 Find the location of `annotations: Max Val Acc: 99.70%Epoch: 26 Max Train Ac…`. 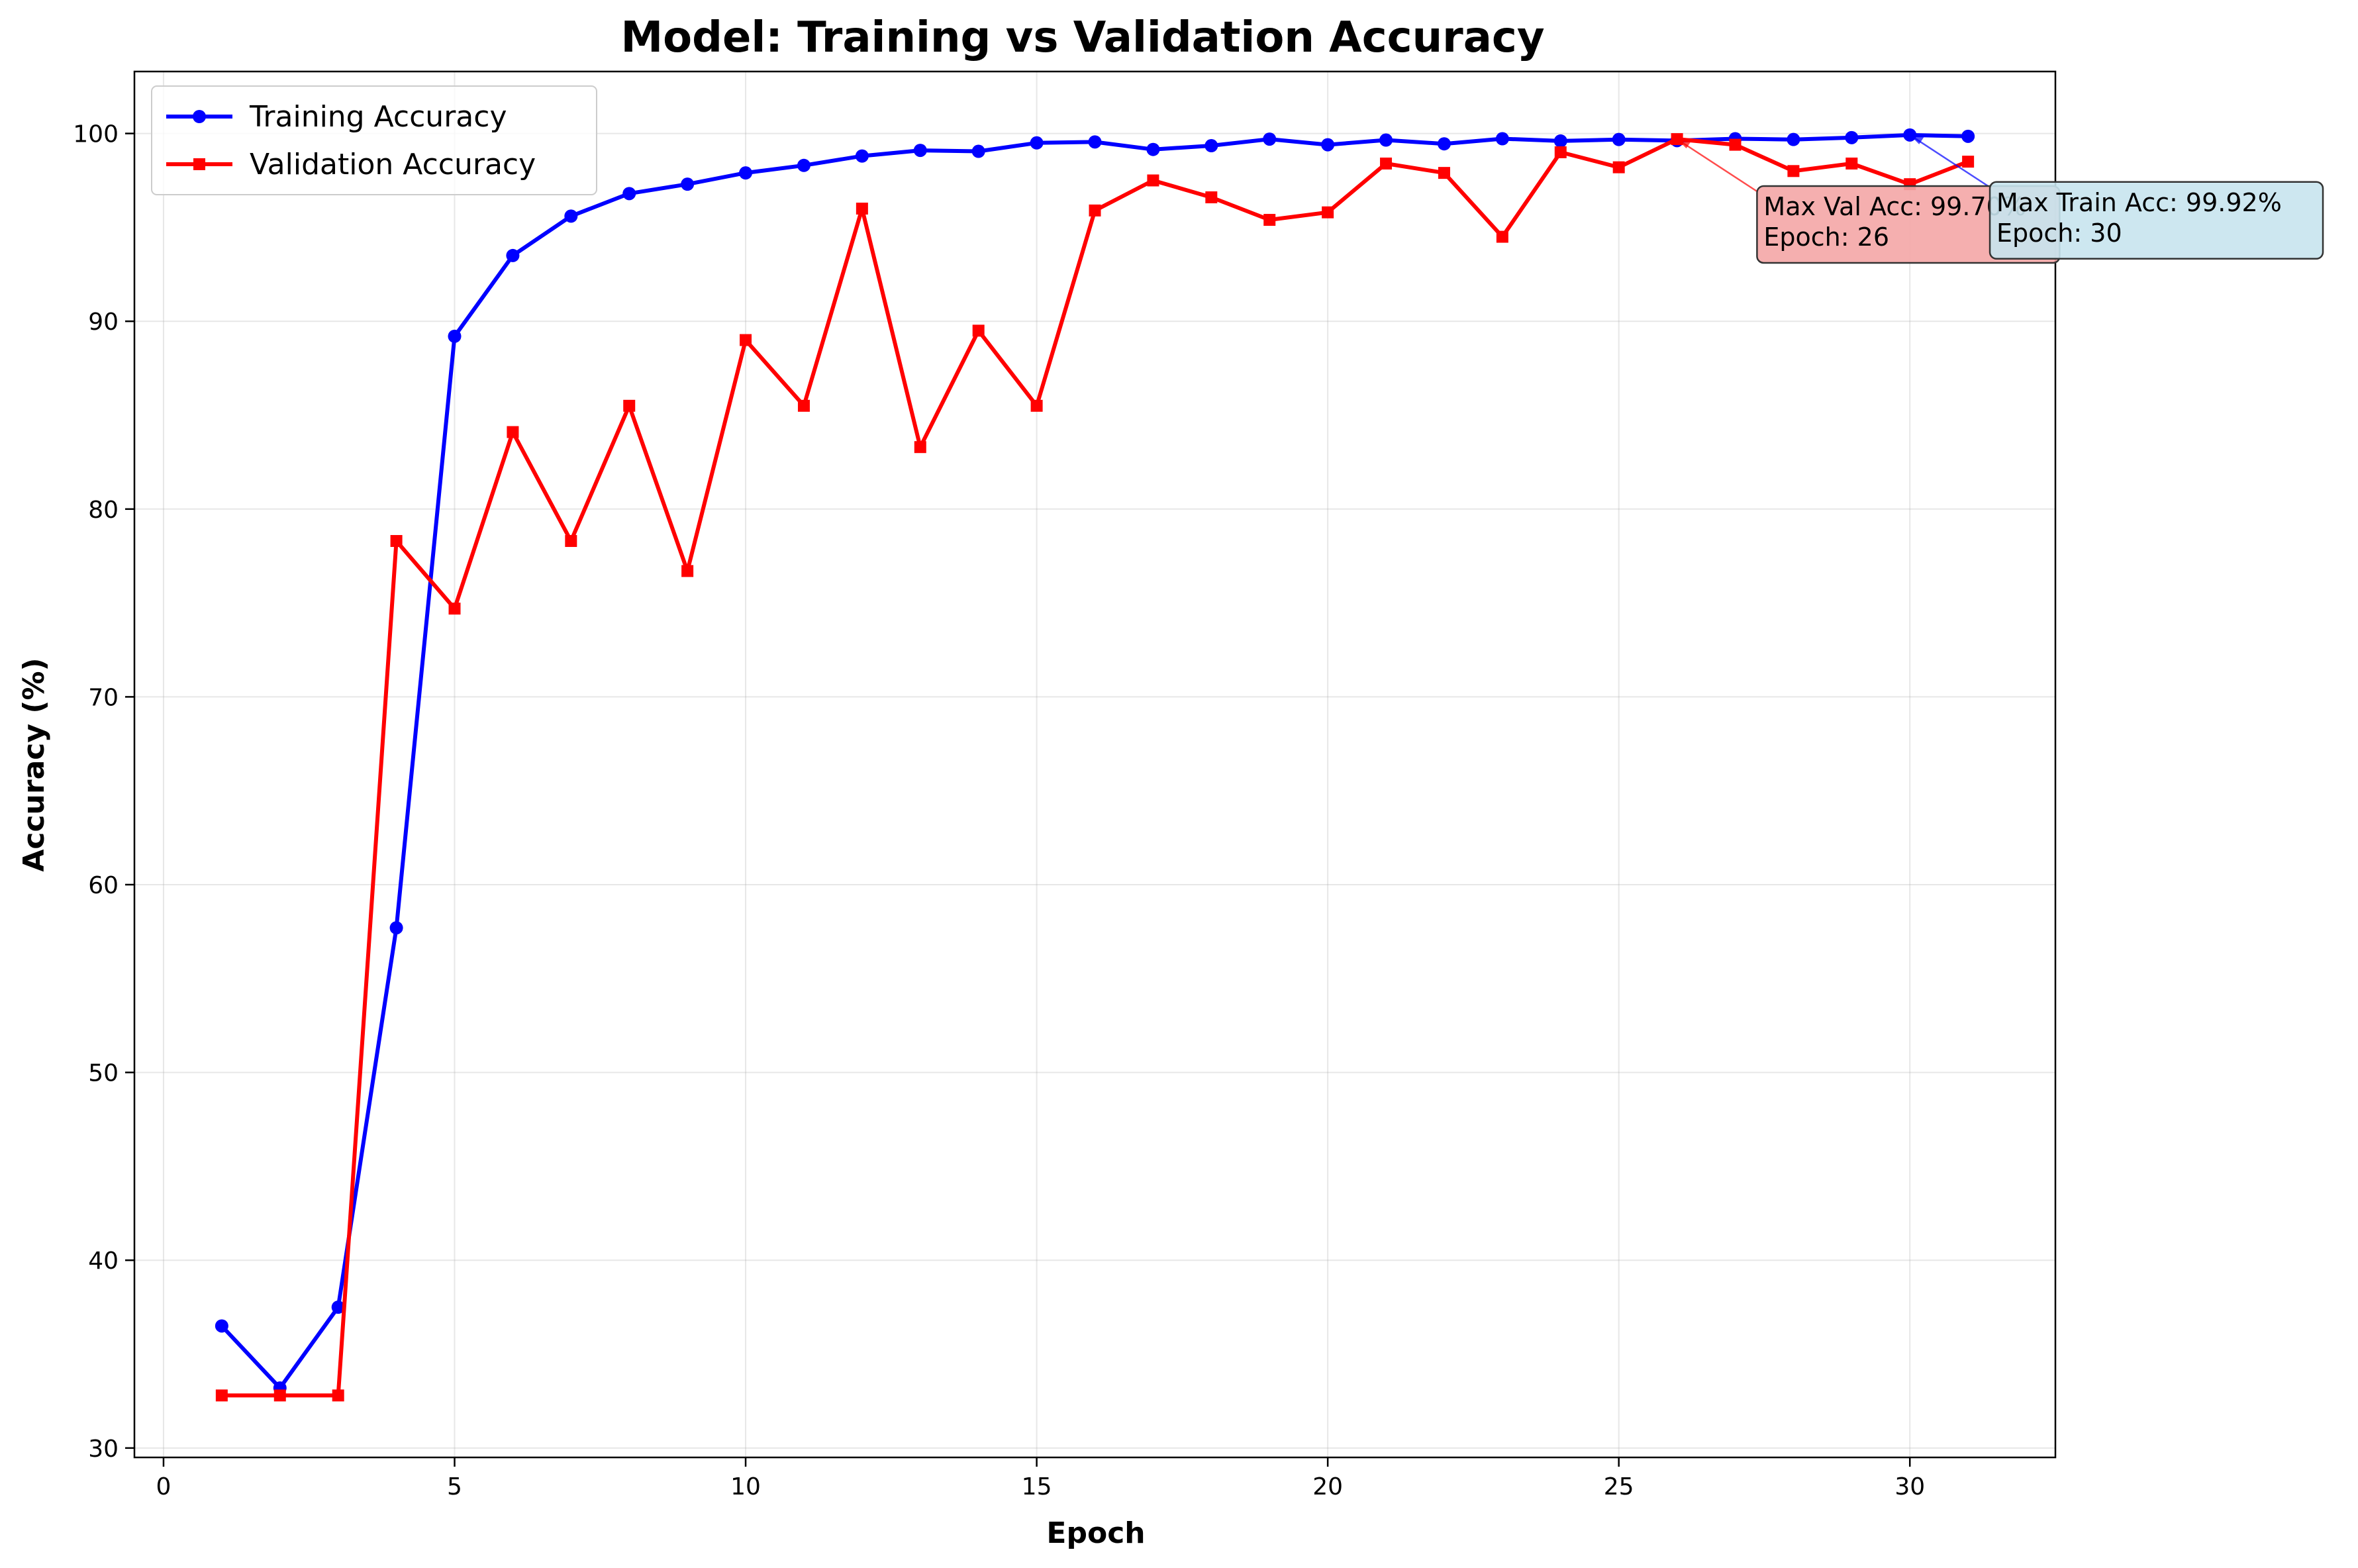

annotations: Max Val Acc: 99.70%Epoch: 26 Max Train Ac… is located at coordinates (2000, 199).